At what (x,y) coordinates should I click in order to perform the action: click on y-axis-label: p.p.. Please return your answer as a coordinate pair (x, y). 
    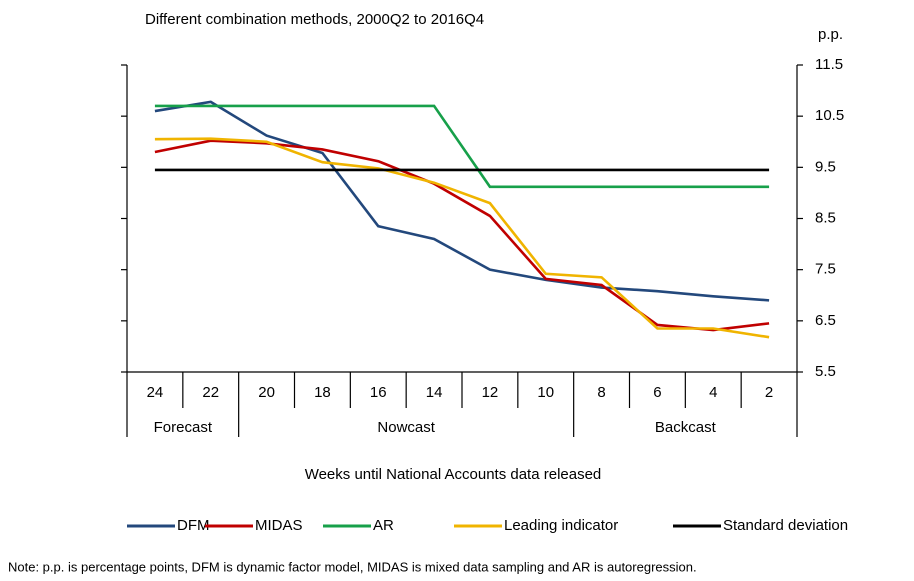
    Looking at the image, I should click on (830, 34).